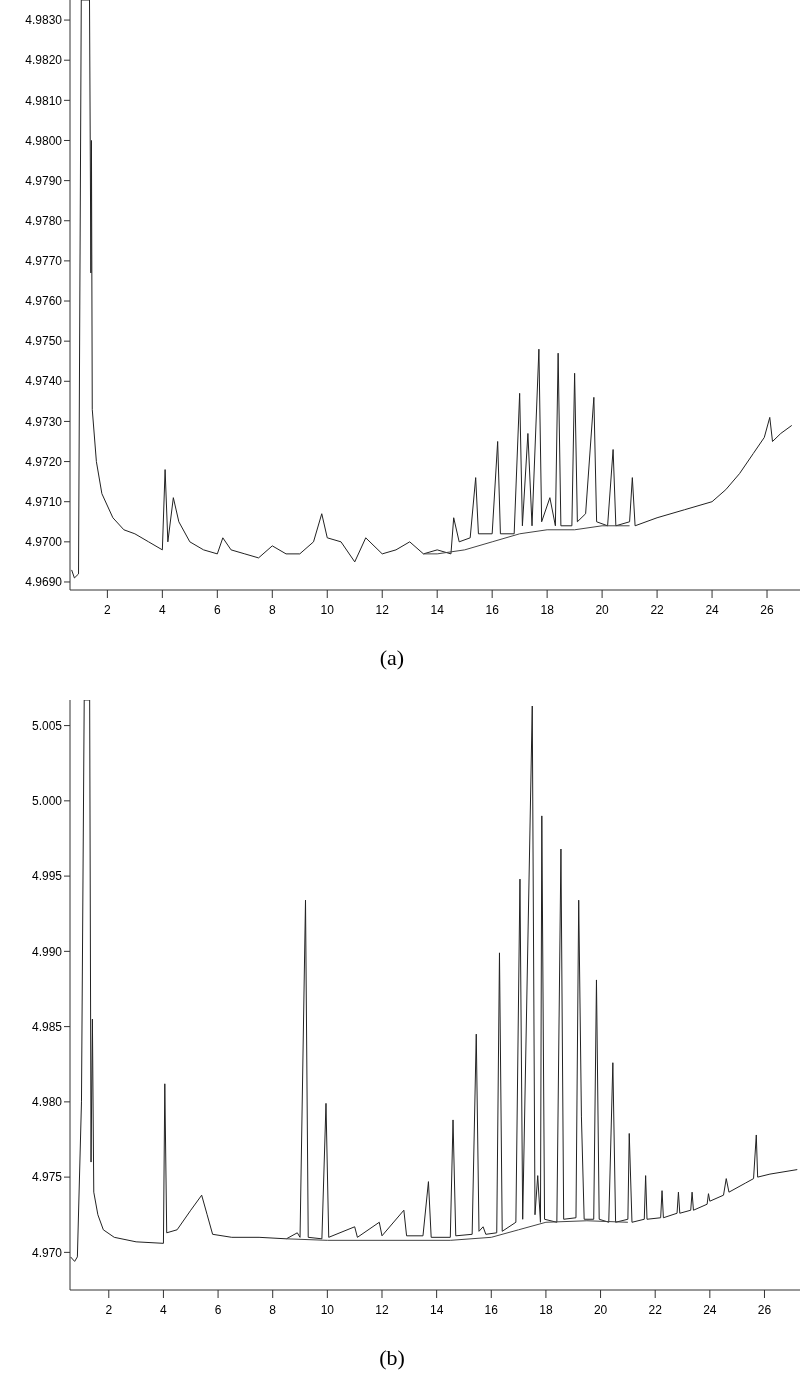 The height and width of the screenshot is (1394, 800). Describe the element at coordinates (47, 1252) in the screenshot. I see `y-tick-label: 4.970` at that location.